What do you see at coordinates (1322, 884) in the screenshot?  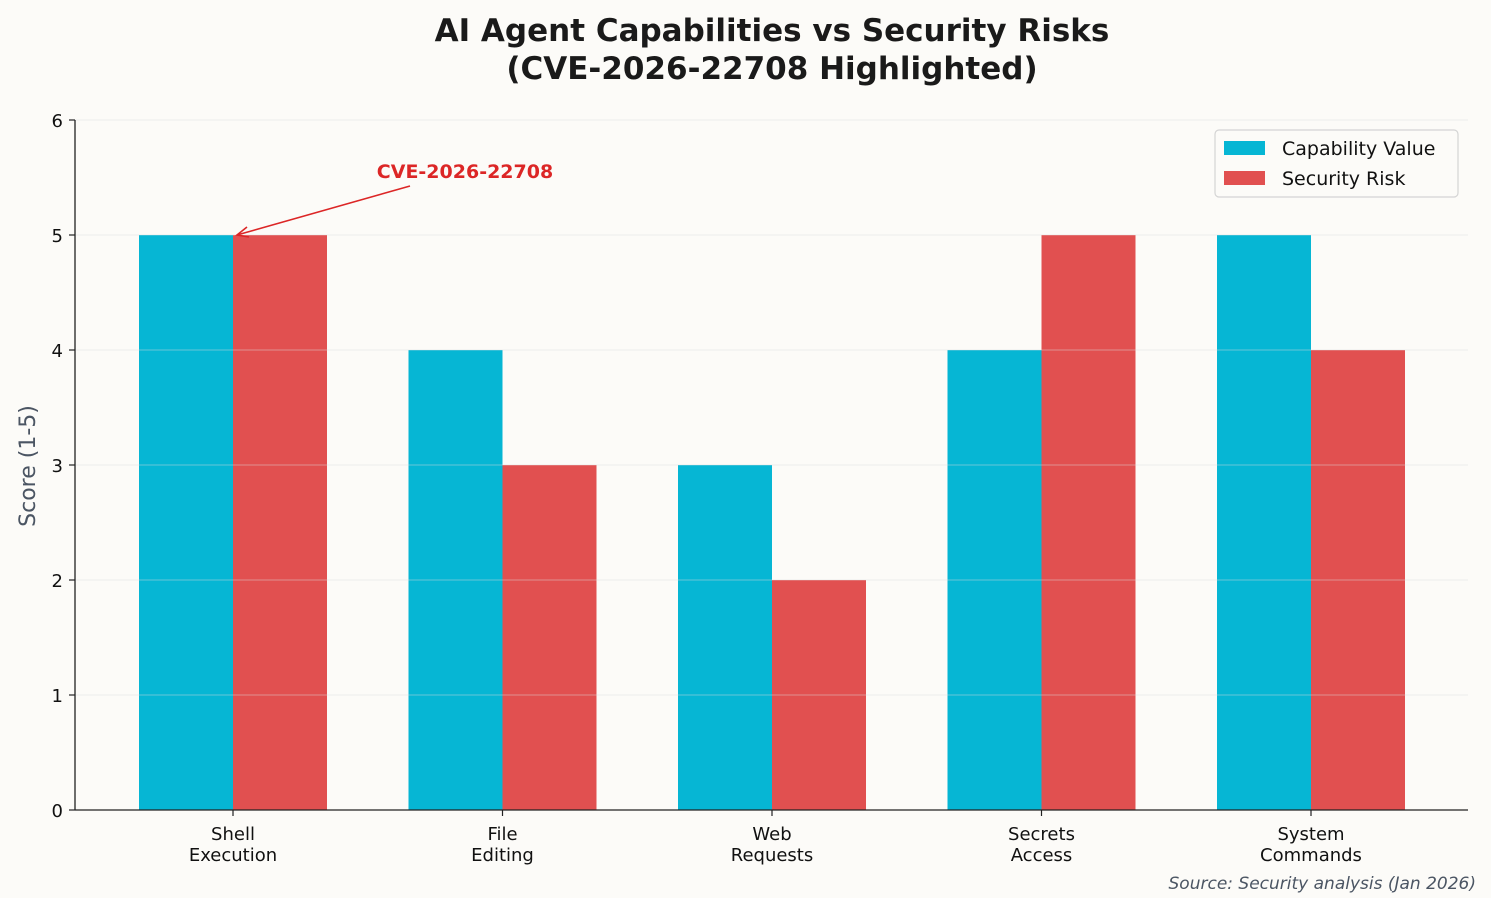 I see `source-note: Source: Security analysis (Jan 2026)` at bounding box center [1322, 884].